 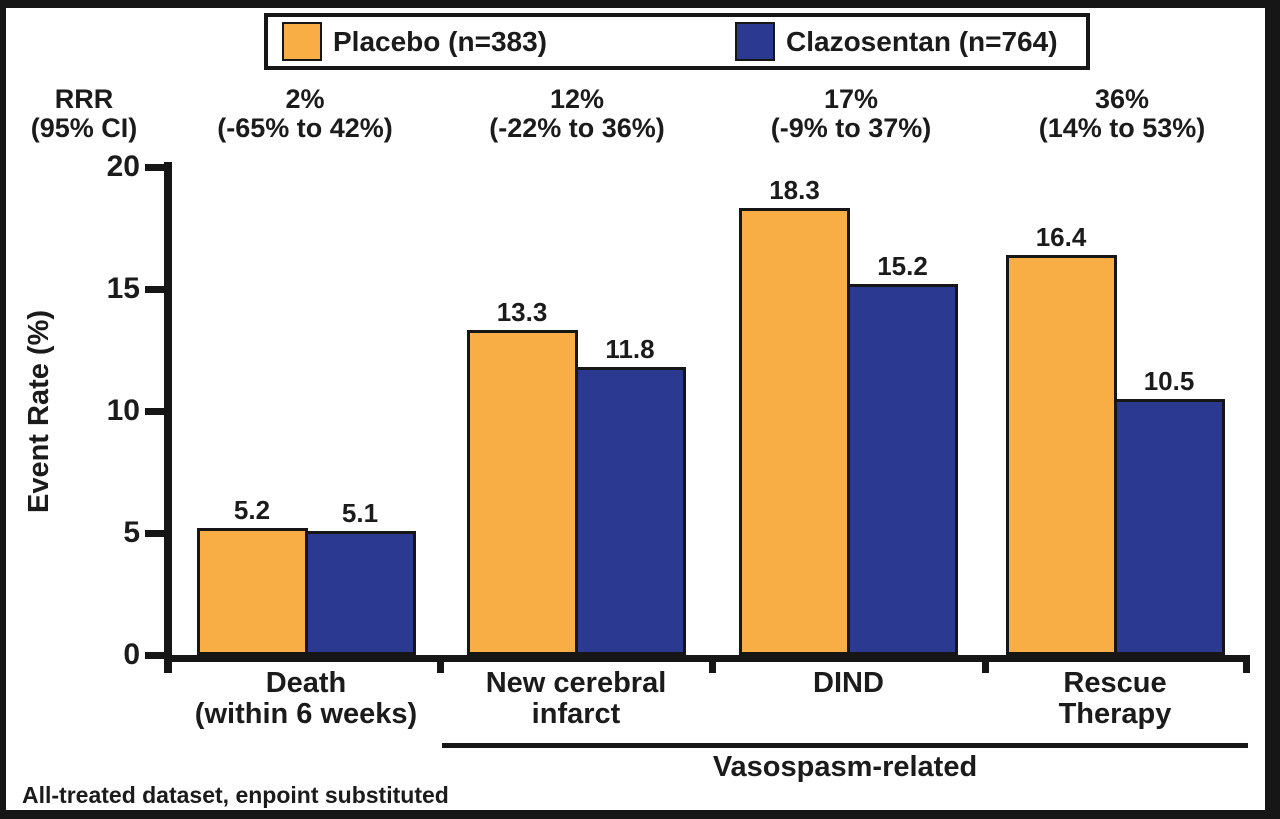 What do you see at coordinates (305, 128) in the screenshot?
I see `rrr-ci: (-65% to 42%)` at bounding box center [305, 128].